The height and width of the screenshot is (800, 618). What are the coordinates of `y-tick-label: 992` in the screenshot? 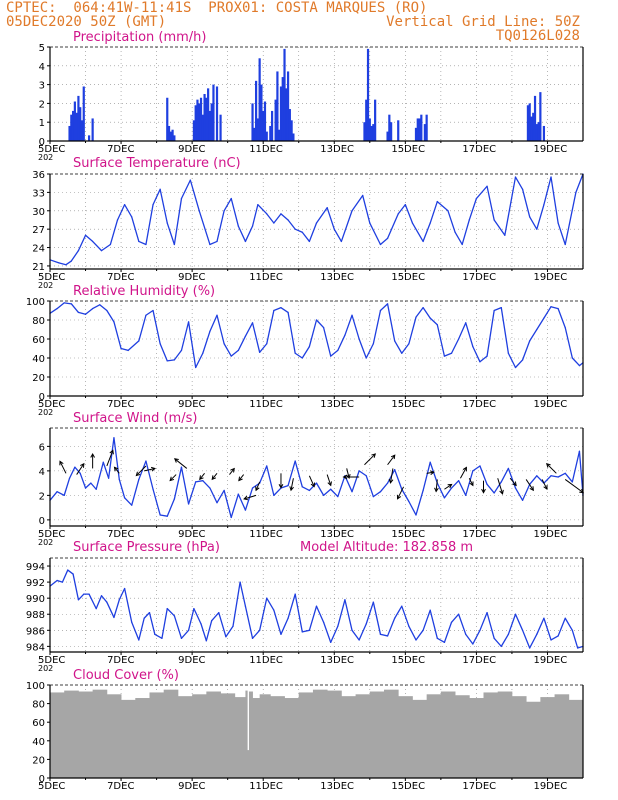 It's located at (35, 583).